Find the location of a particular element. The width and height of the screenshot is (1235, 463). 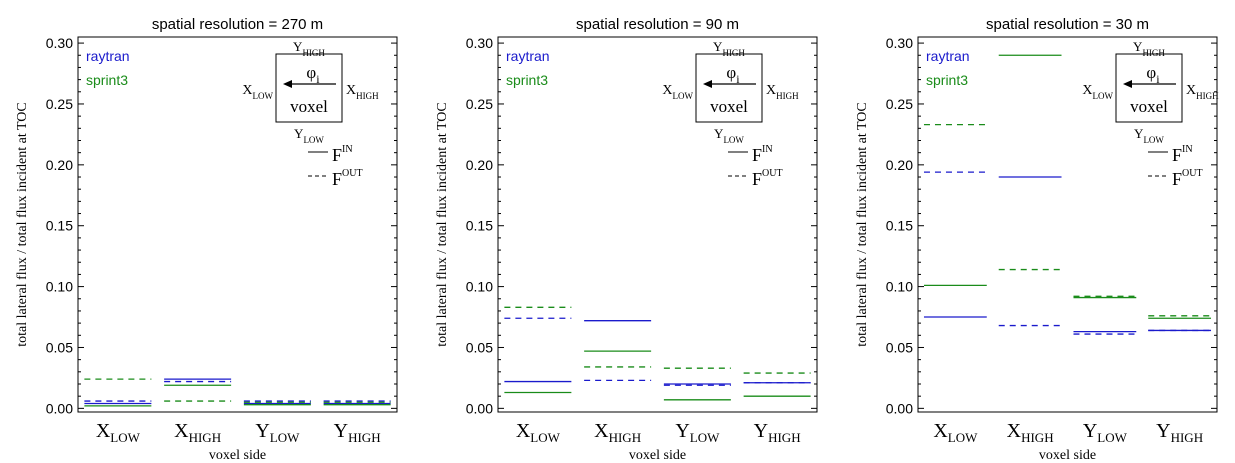

chart-title: spatial resolution = 90 m is located at coordinates (657, 24).